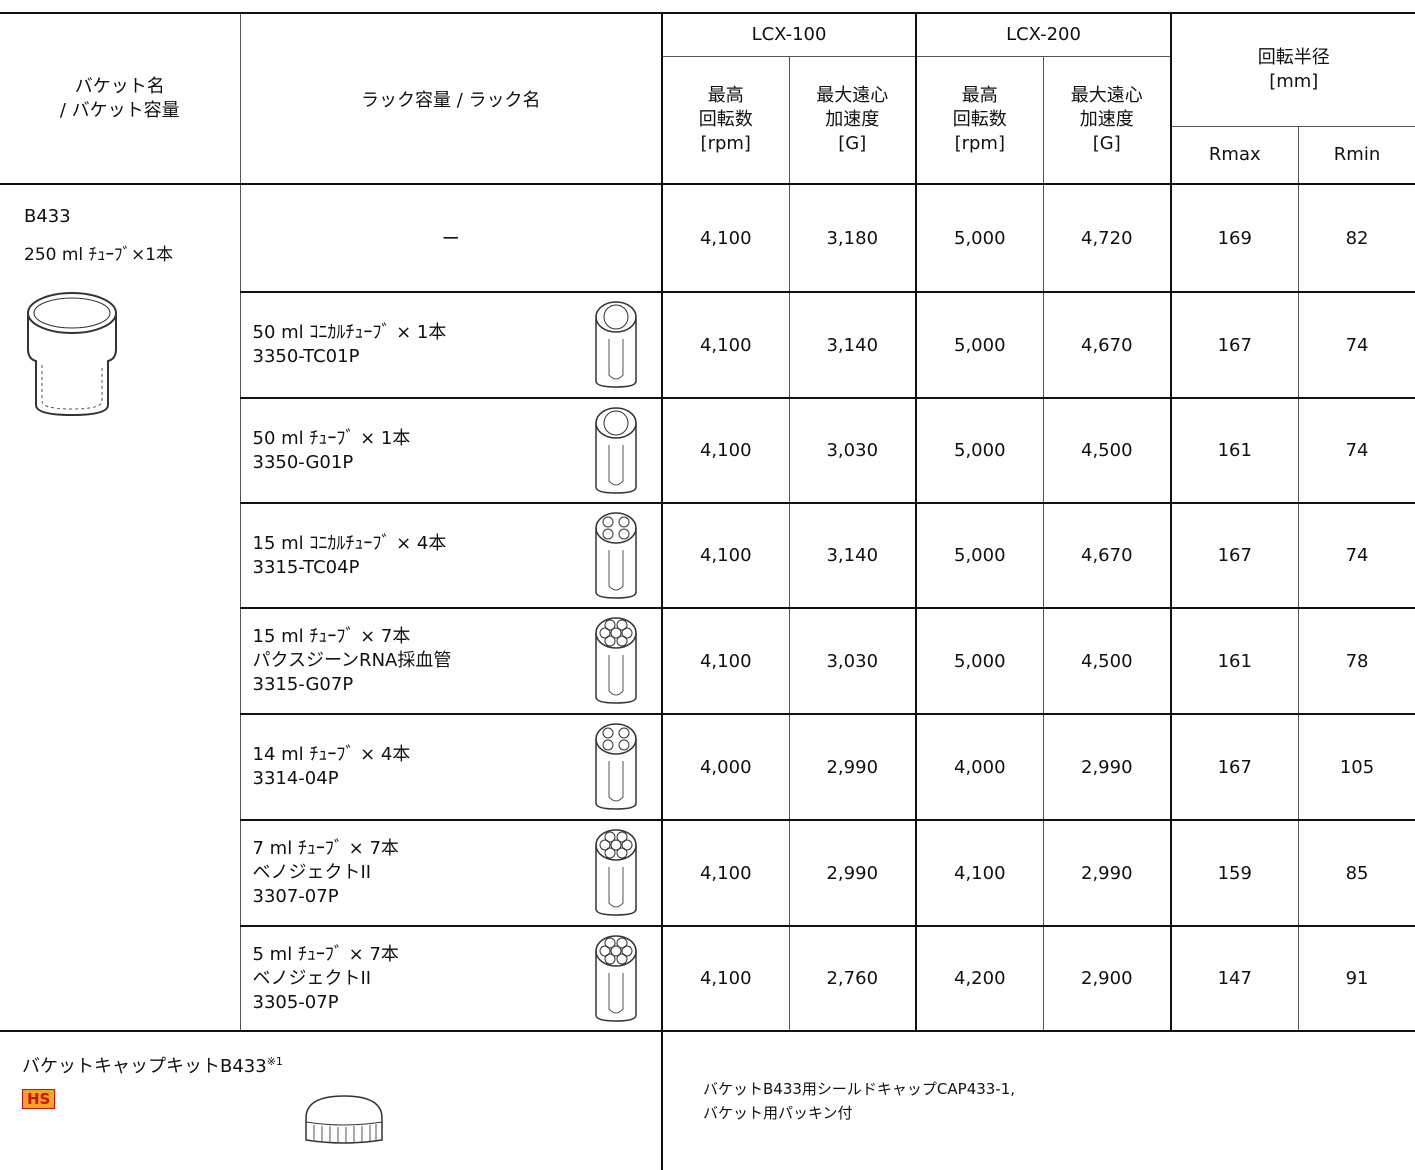  Describe the element at coordinates (350, 345) in the screenshot. I see `rack-text-group: 50 ml ｺﾆｶﾙﾁｭｰﾌﾞ × 1本 3350-TC01P` at that location.